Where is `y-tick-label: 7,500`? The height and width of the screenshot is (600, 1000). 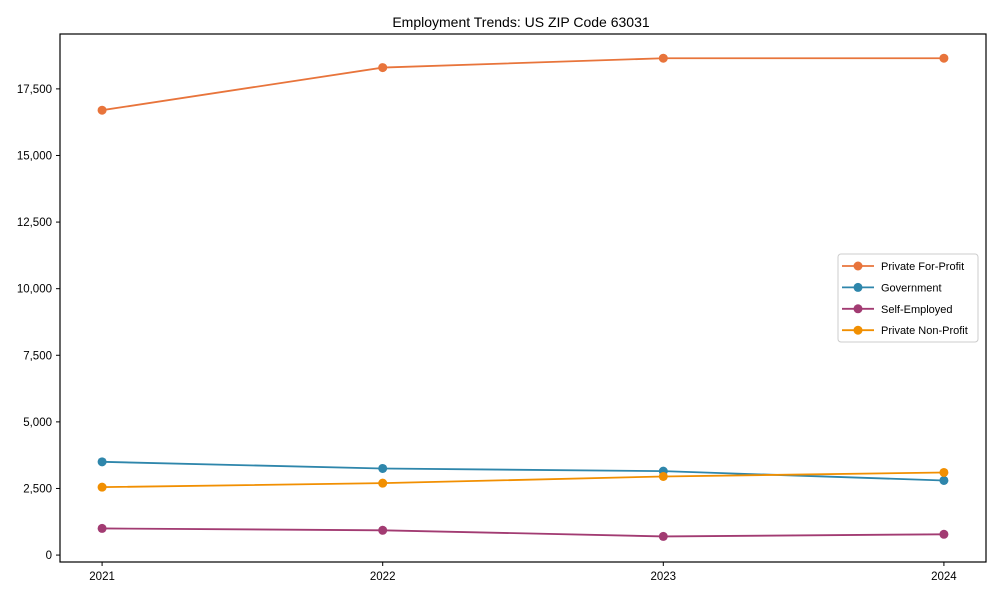
y-tick-label: 7,500 is located at coordinates (37, 356).